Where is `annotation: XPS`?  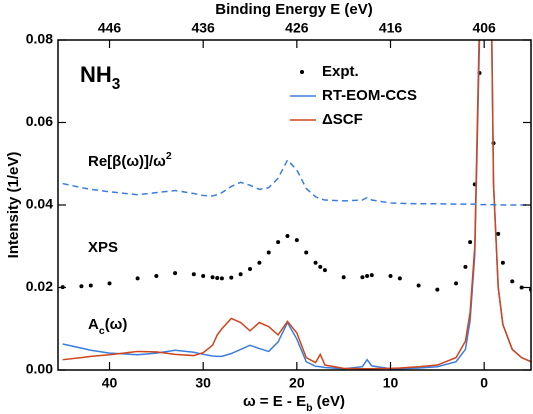 annotation: XPS is located at coordinates (103, 247).